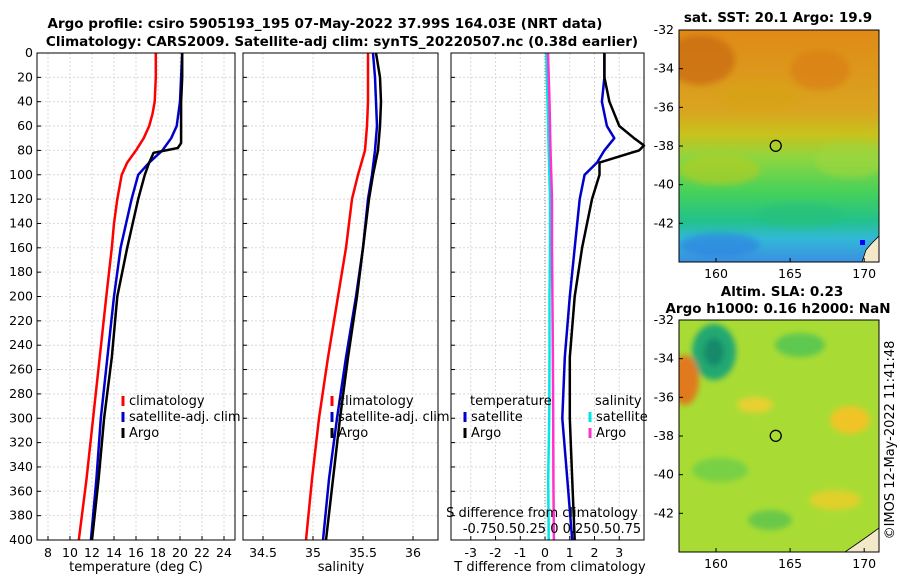 The width and height of the screenshot is (900, 580). What do you see at coordinates (622, 417) in the screenshot?
I see `legend-sal-satellite-label: satellite` at bounding box center [622, 417].